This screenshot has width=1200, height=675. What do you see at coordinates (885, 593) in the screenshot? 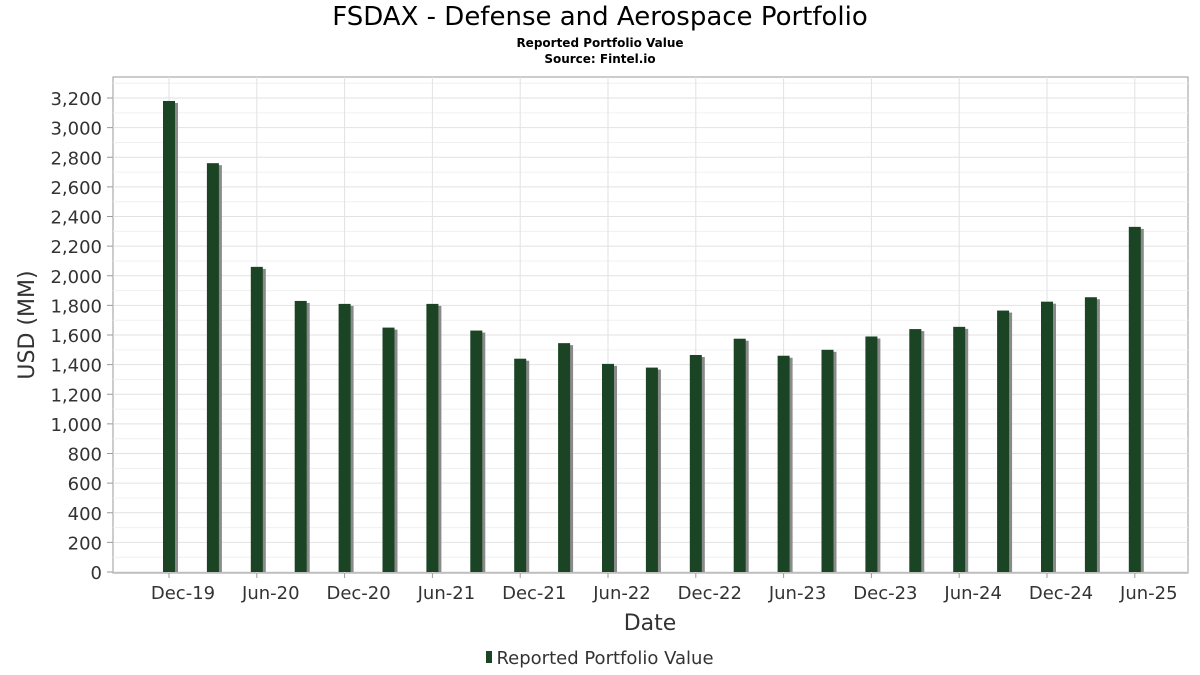
I see `x-tick-label: Dec-23` at bounding box center [885, 593].